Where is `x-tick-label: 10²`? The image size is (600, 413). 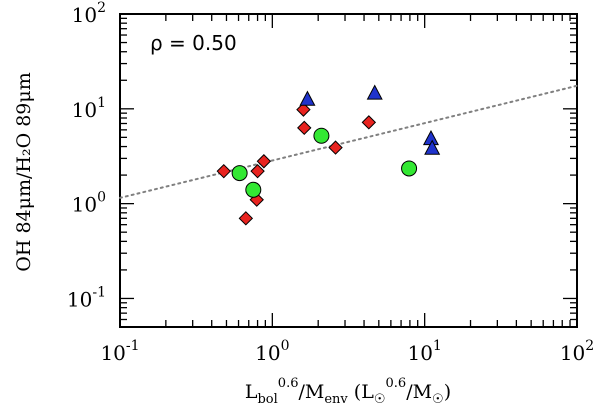
x-tick-label: 10² is located at coordinates (577, 351).